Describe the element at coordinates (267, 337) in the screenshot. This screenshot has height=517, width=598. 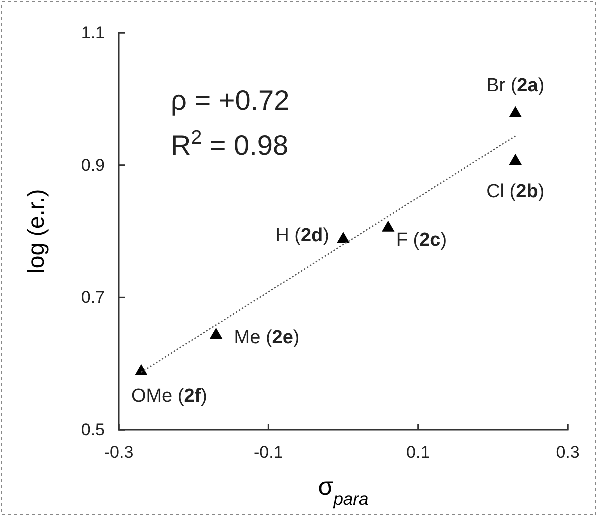
I see `annotation: Me (2e)` at that location.